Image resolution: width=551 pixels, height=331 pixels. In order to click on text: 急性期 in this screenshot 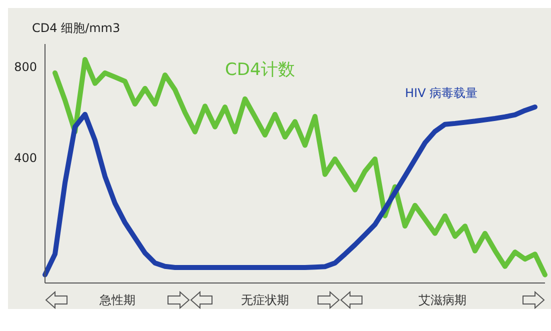, I will do `click(118, 300)`.